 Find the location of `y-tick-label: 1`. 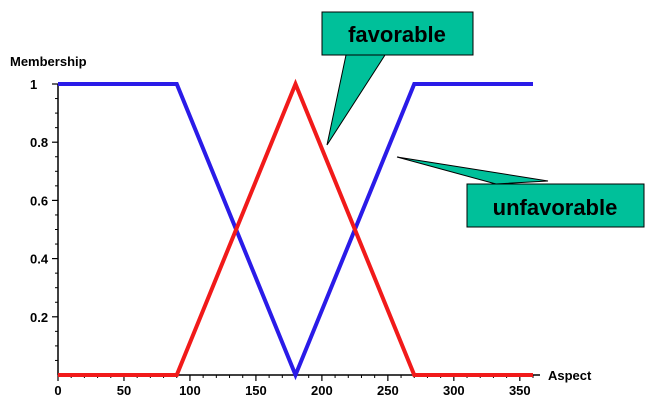

y-tick-label: 1 is located at coordinates (33, 84).